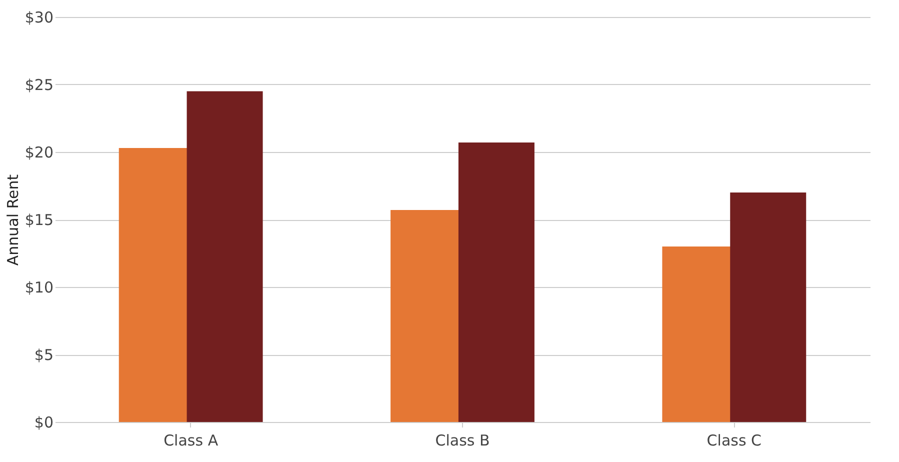  Describe the element at coordinates (39, 17) in the screenshot. I see `y-tick-label: $30` at that location.